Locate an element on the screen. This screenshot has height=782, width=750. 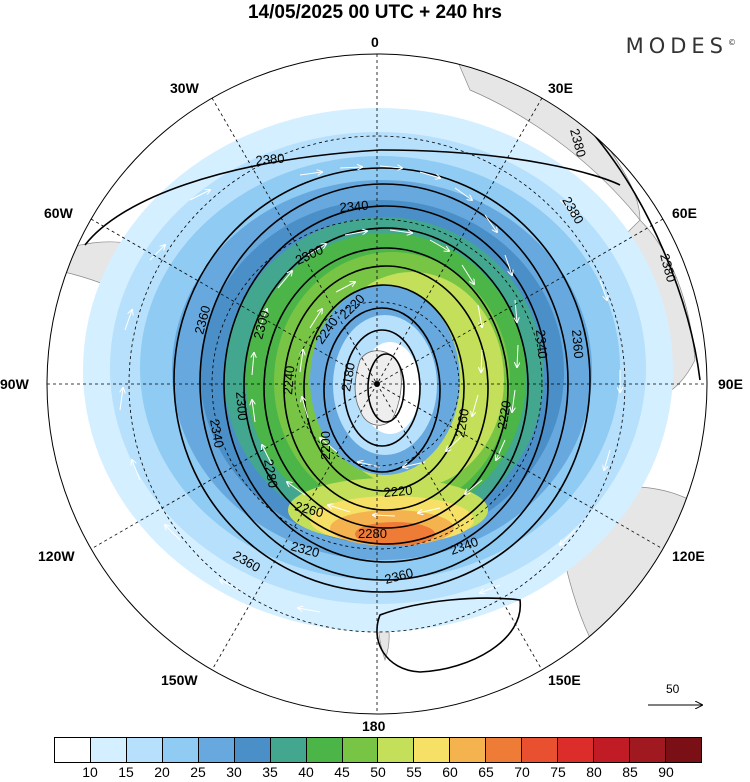
colorbar-tick-label: 80 is located at coordinates (594, 772).